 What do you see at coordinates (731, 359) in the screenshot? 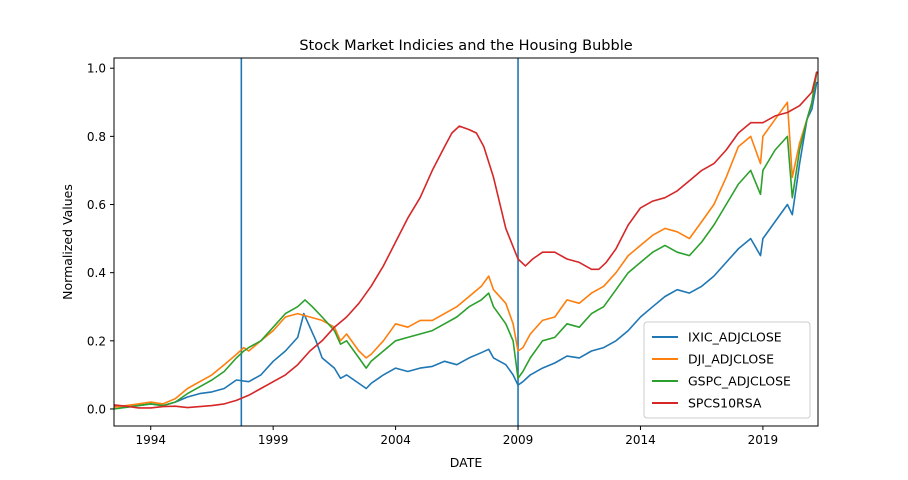
I see `legend-label: DJI_ADJCLOSE` at bounding box center [731, 359].